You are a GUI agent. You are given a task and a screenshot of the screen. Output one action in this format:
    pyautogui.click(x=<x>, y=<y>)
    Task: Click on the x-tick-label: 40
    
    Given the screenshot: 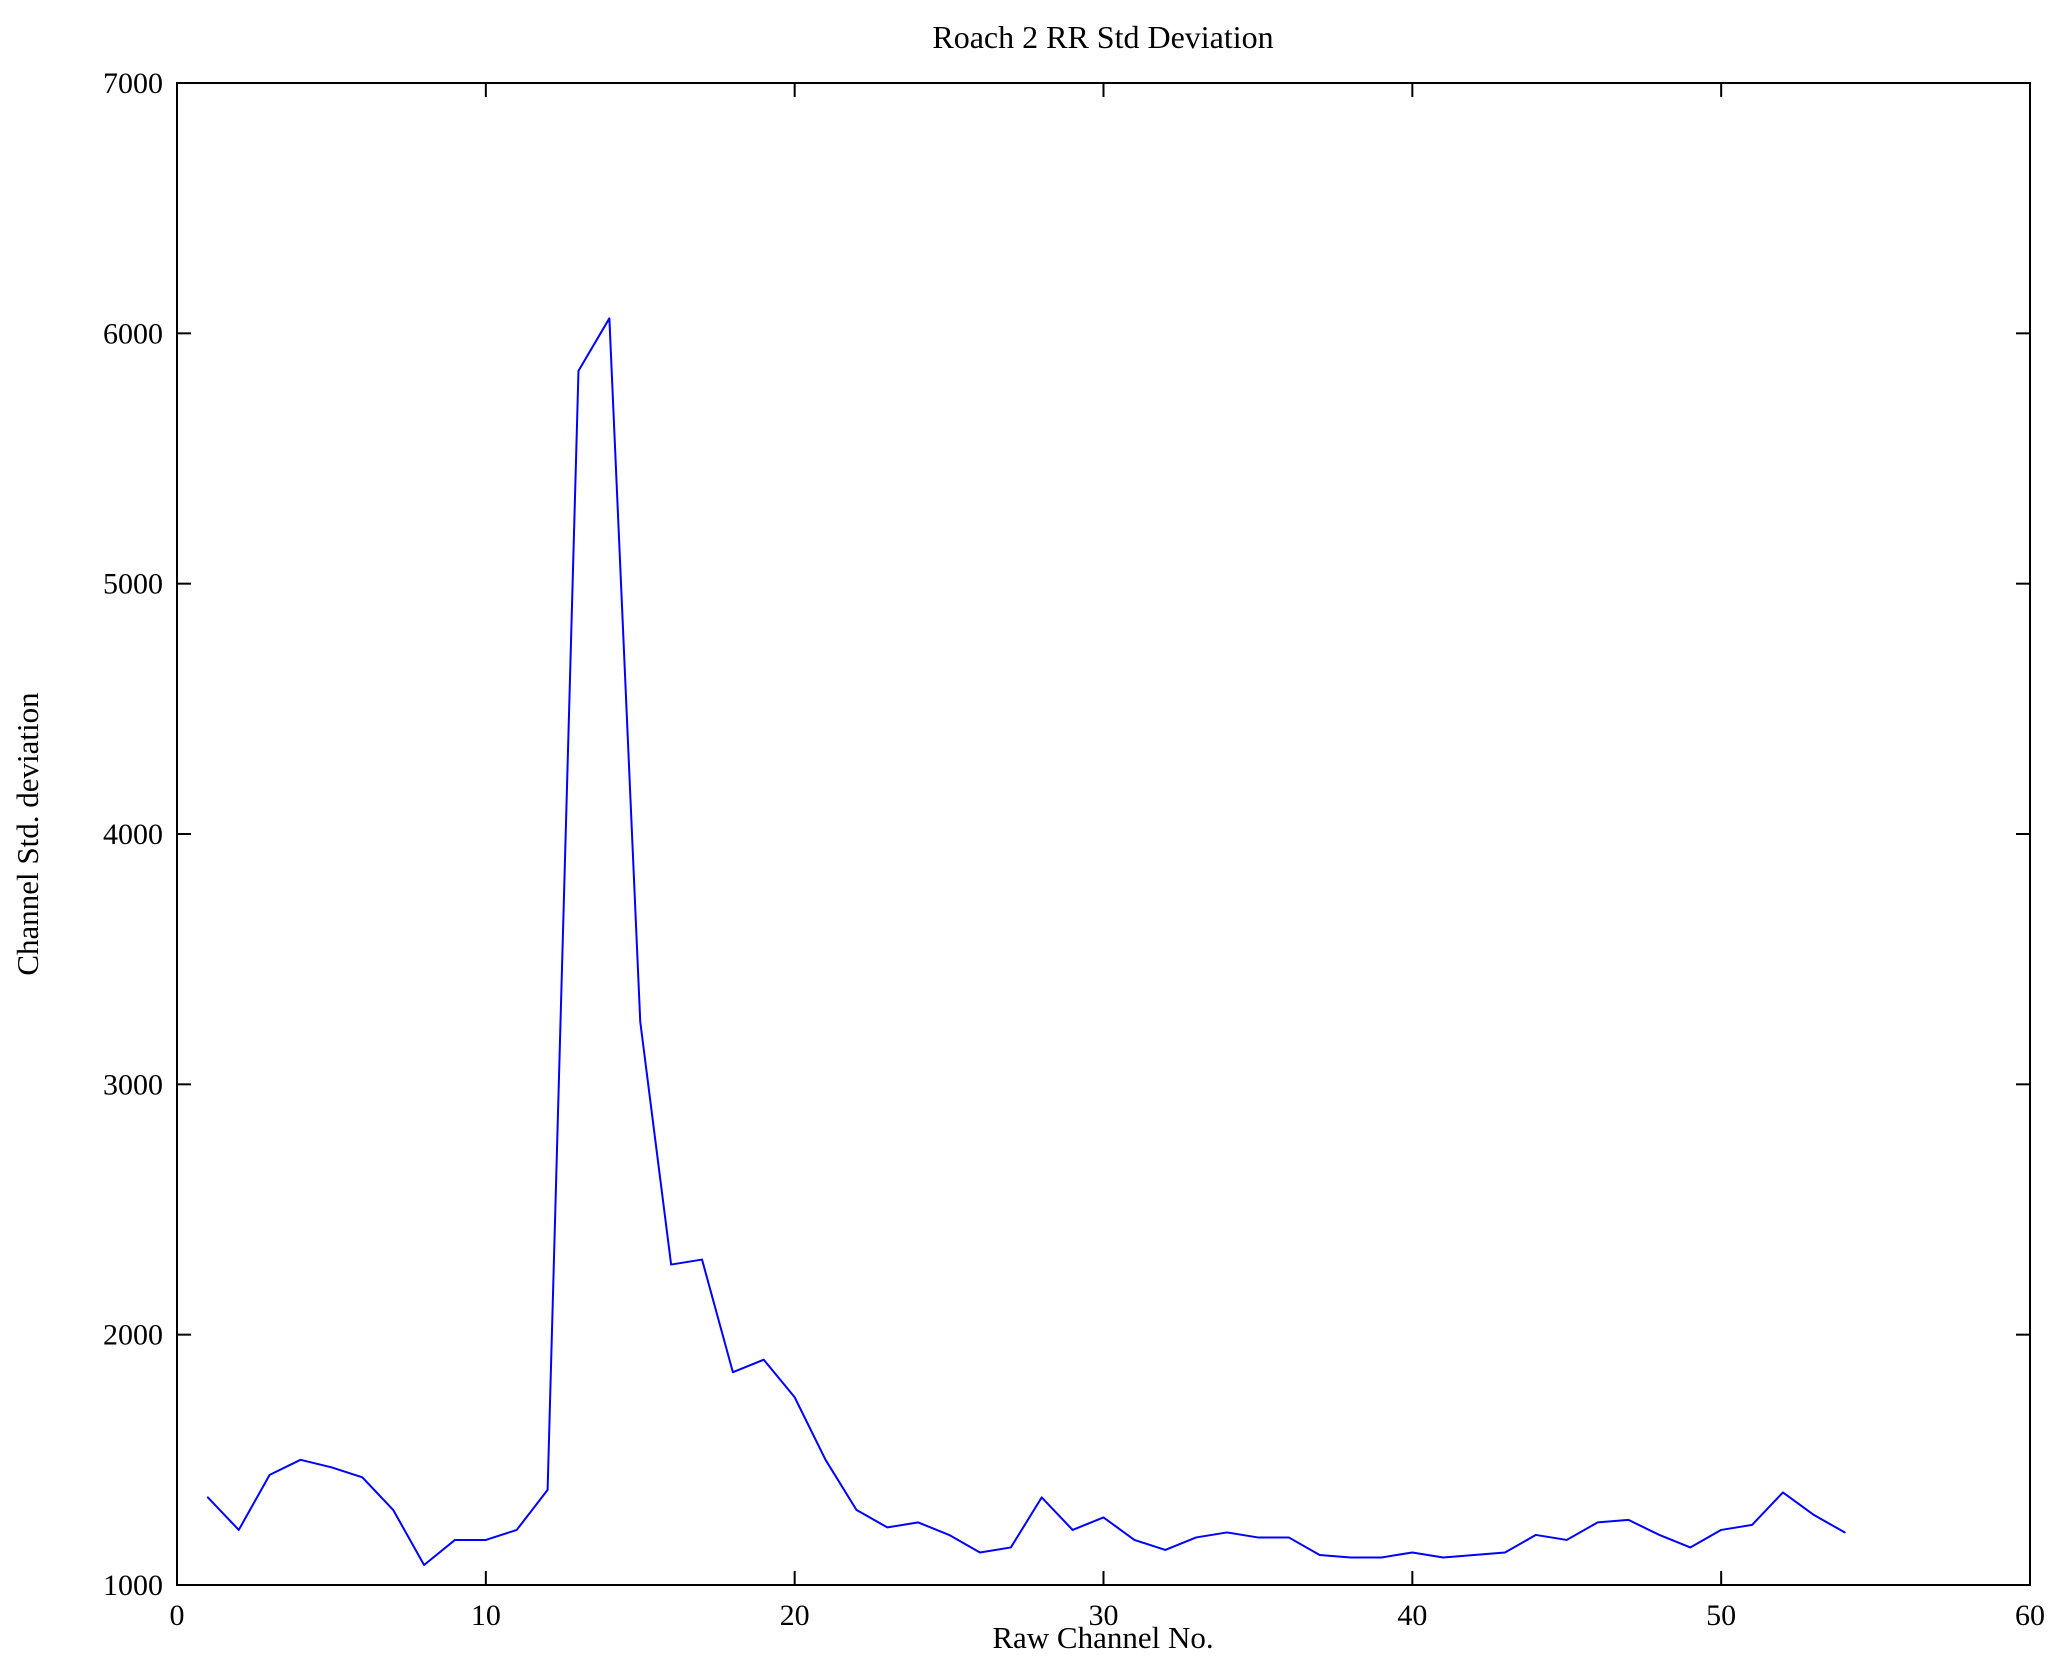 What is the action you would take?
    pyautogui.click(x=1412, y=1615)
    